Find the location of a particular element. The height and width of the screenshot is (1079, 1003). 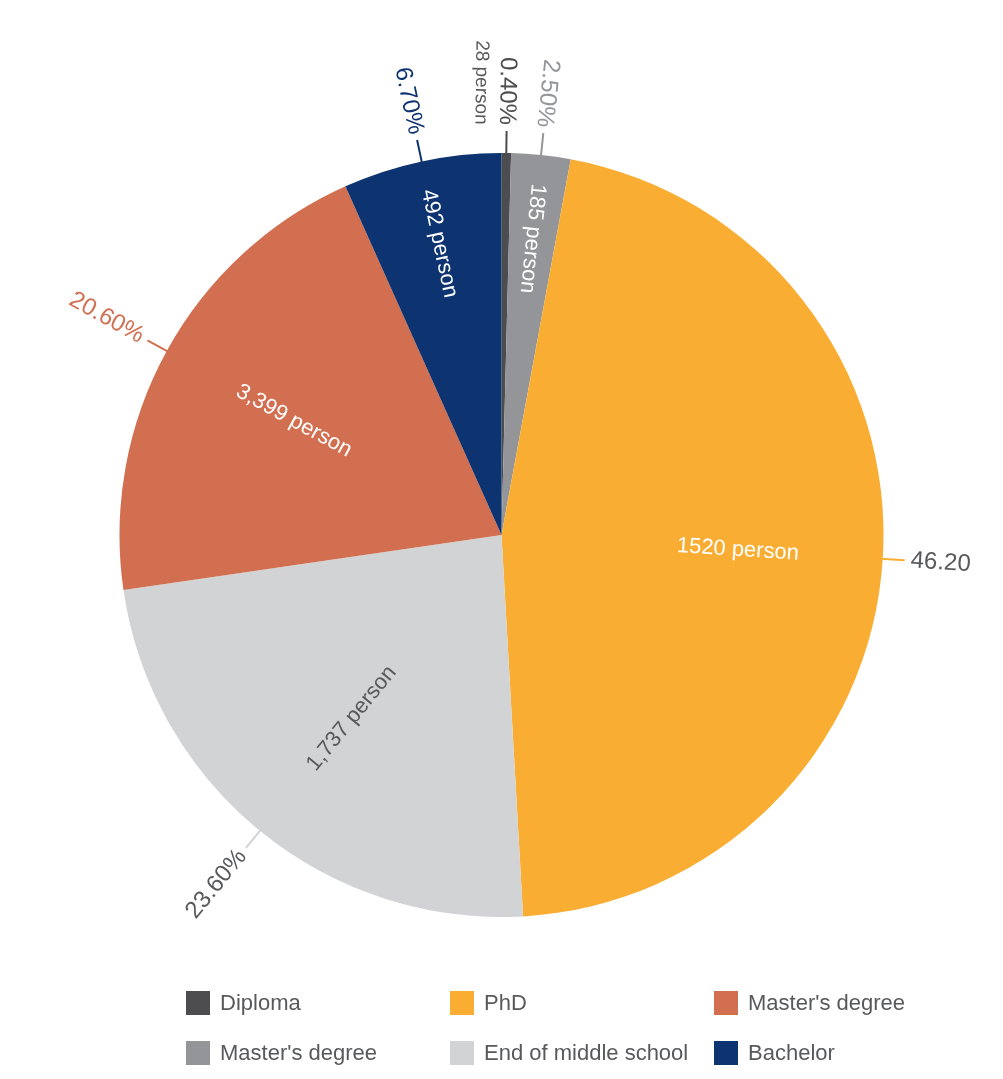

data-label: 6.70% is located at coordinates (410, 100).